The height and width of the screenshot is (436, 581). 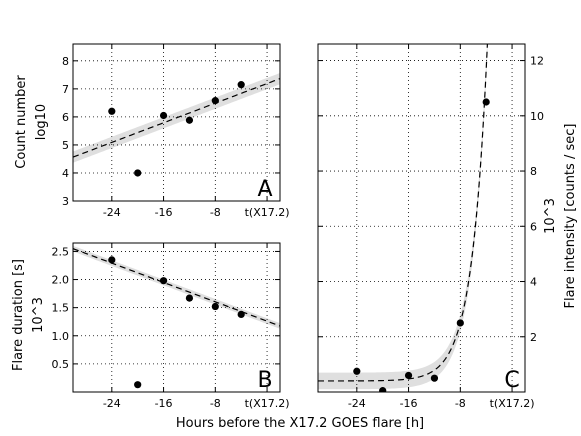 What do you see at coordinates (264, 380) in the screenshot?
I see `panel-letter: B` at bounding box center [264, 380].